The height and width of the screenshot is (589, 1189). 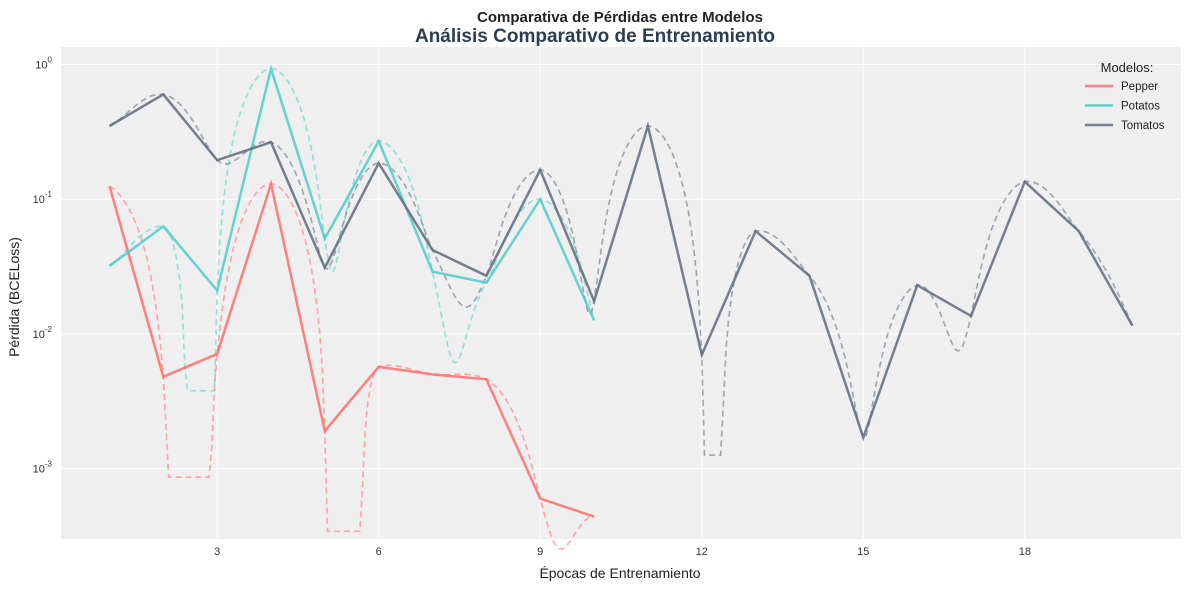 What do you see at coordinates (1125, 96) in the screenshot?
I see `legend: Modelos: Pepper Potatos Tomatos` at bounding box center [1125, 96].